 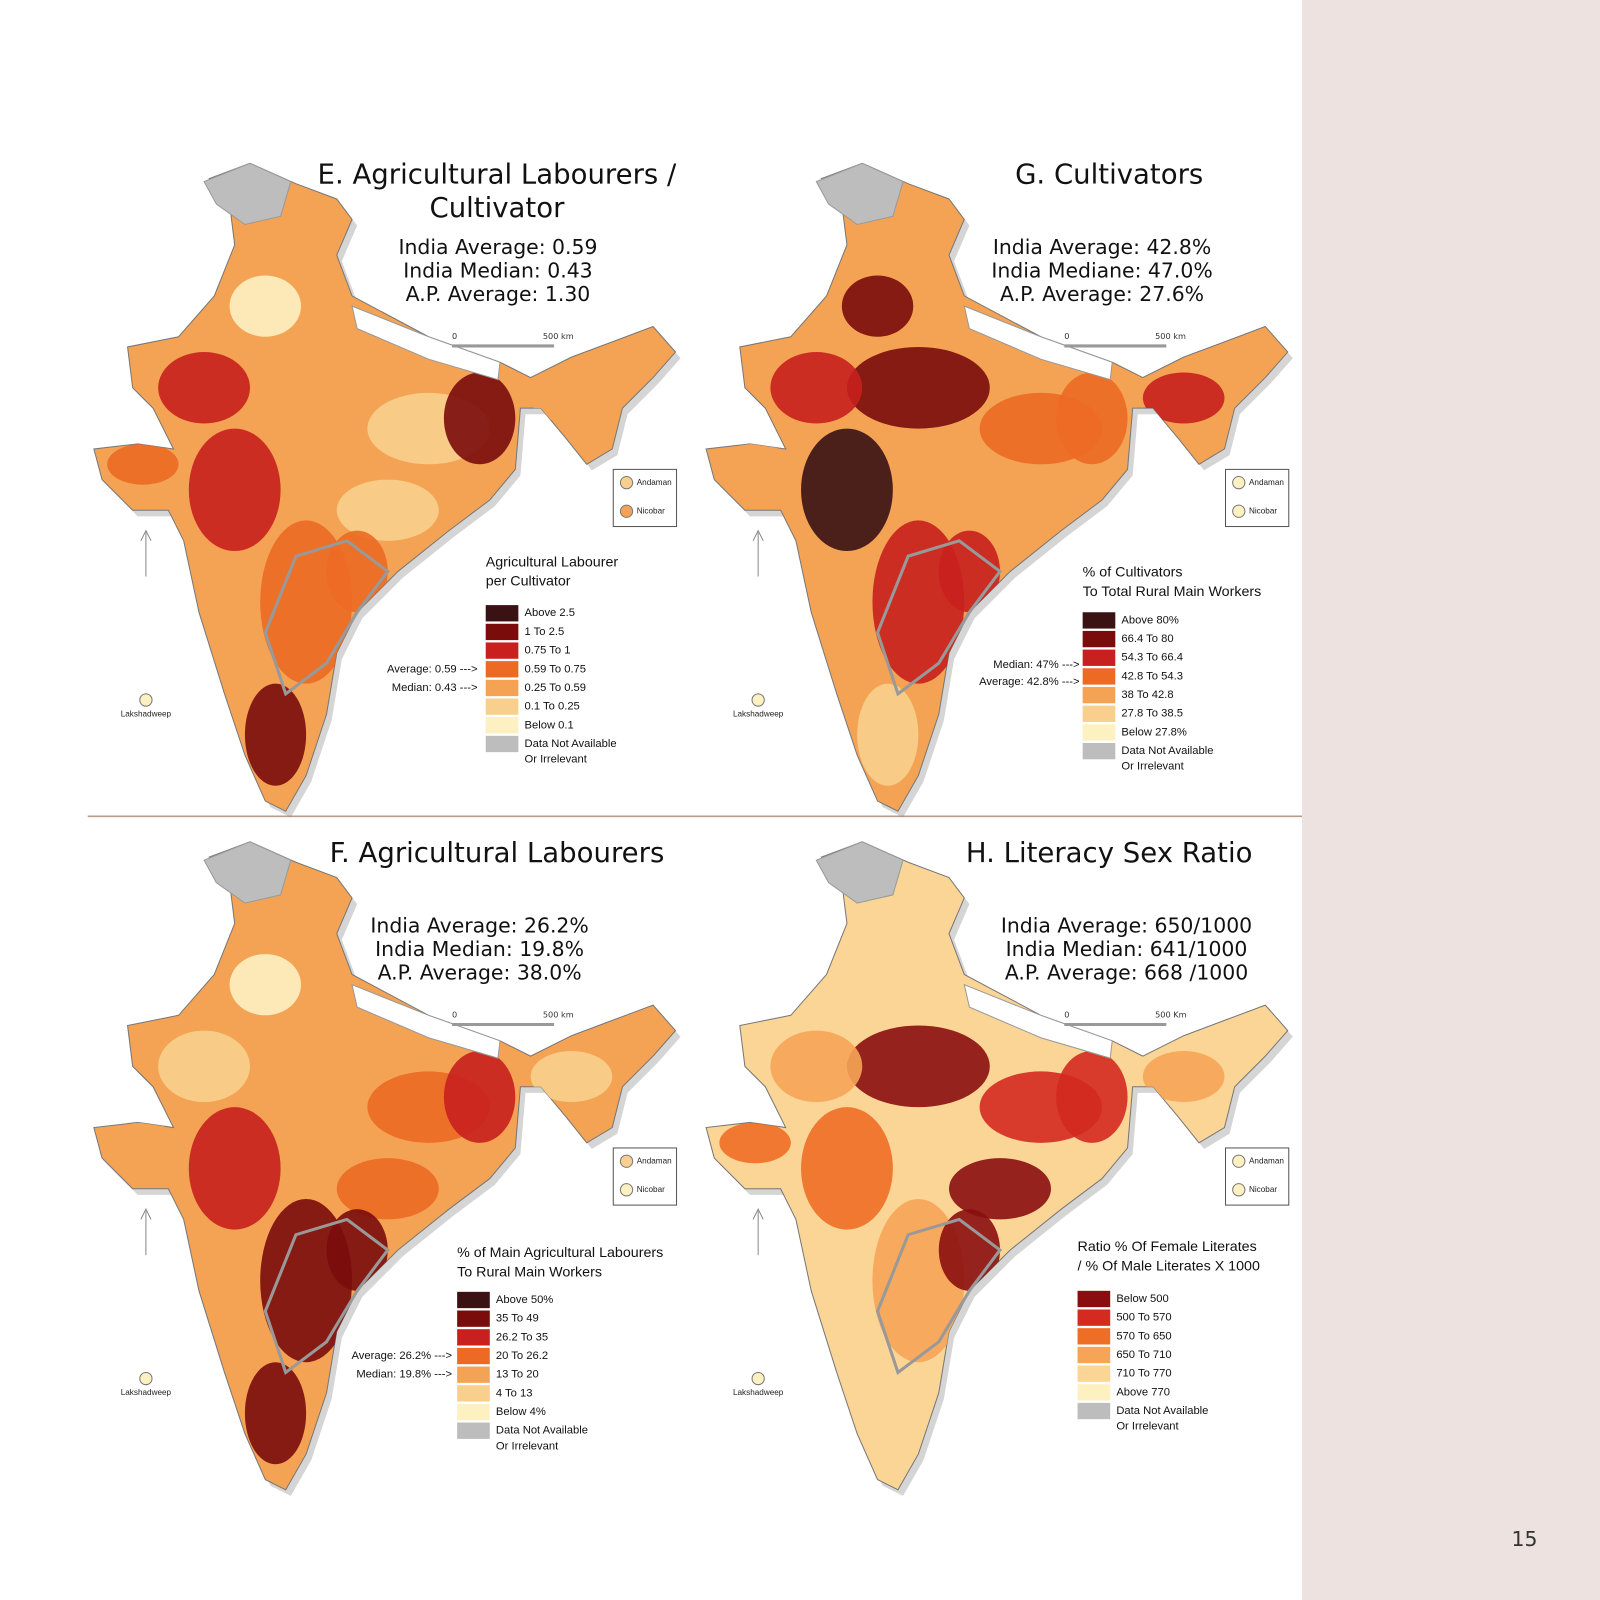 I want to click on legend-label: 0.25 To 0.59, so click(x=555, y=688).